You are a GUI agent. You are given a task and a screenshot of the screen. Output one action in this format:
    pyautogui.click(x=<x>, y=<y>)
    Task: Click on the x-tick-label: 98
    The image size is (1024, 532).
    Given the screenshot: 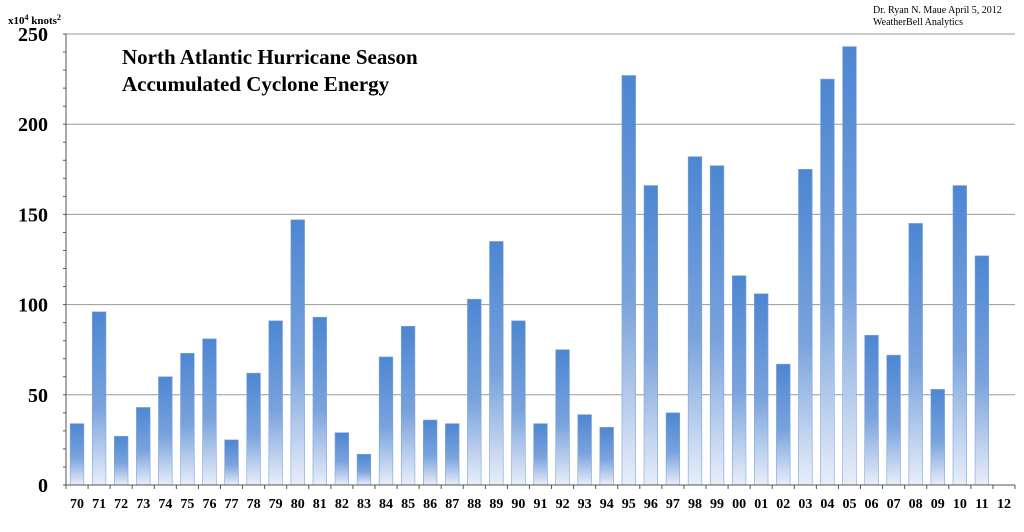 What is the action you would take?
    pyautogui.click(x=695, y=504)
    